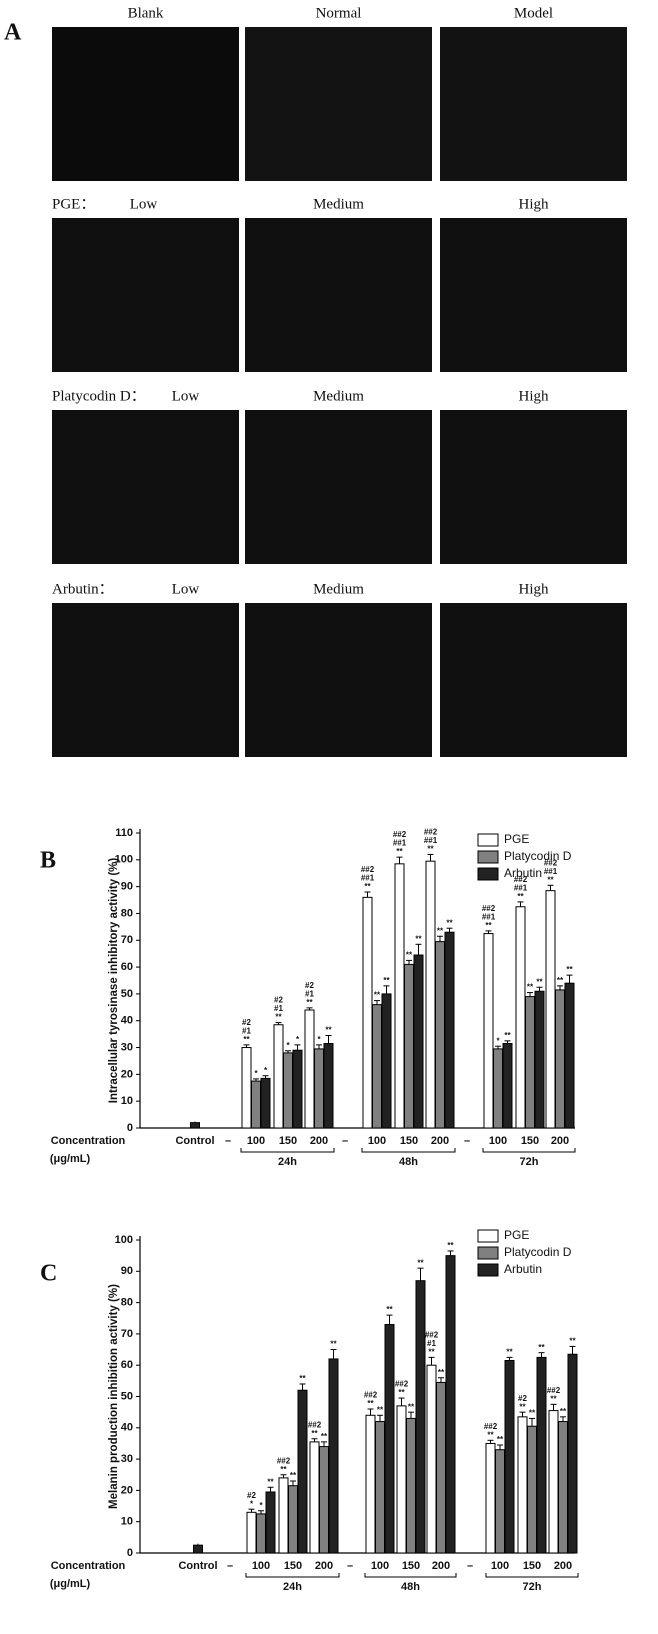 The width and height of the screenshot is (658, 1634). Describe the element at coordinates (124, 833) in the screenshot. I see `y-tick-label: 110` at that location.